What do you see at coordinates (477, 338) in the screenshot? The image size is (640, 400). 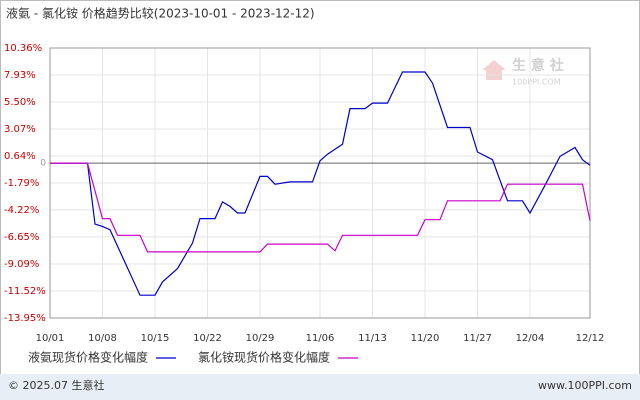 I see `x-tick-label: 11/27` at bounding box center [477, 338].